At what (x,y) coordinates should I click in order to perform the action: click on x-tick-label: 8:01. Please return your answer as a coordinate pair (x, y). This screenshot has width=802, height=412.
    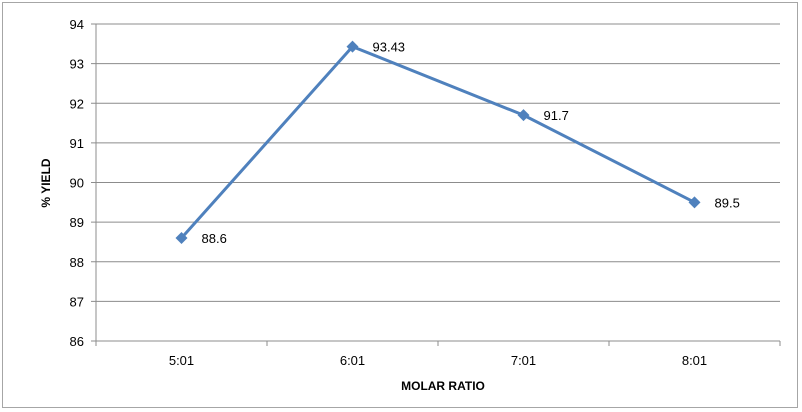
    Looking at the image, I should click on (694, 360).